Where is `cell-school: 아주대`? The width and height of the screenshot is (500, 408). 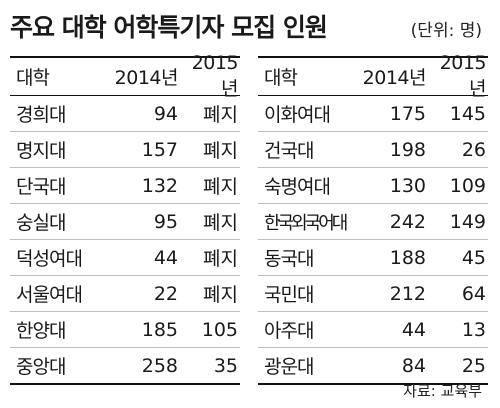
cell-school: 아주대 is located at coordinates (289, 331).